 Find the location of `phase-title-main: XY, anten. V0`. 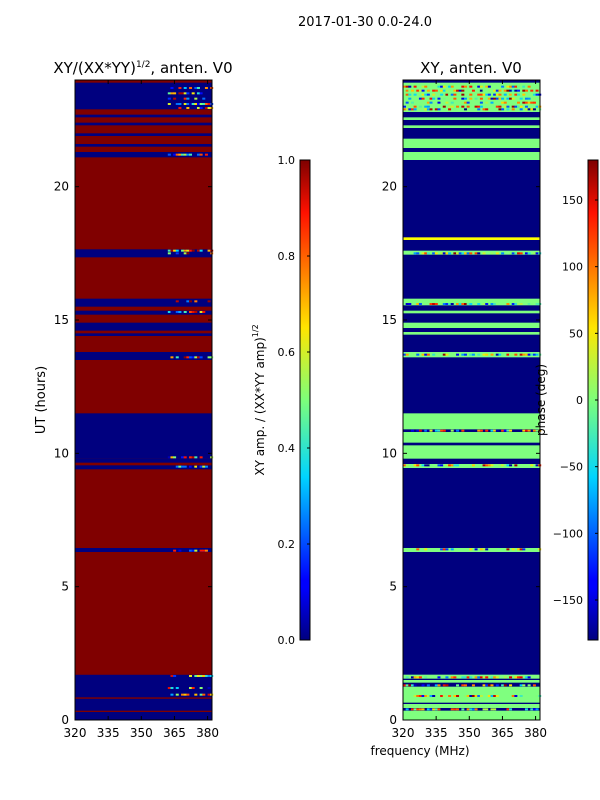

phase-title-main: XY, anten. V0 is located at coordinates (471, 68).